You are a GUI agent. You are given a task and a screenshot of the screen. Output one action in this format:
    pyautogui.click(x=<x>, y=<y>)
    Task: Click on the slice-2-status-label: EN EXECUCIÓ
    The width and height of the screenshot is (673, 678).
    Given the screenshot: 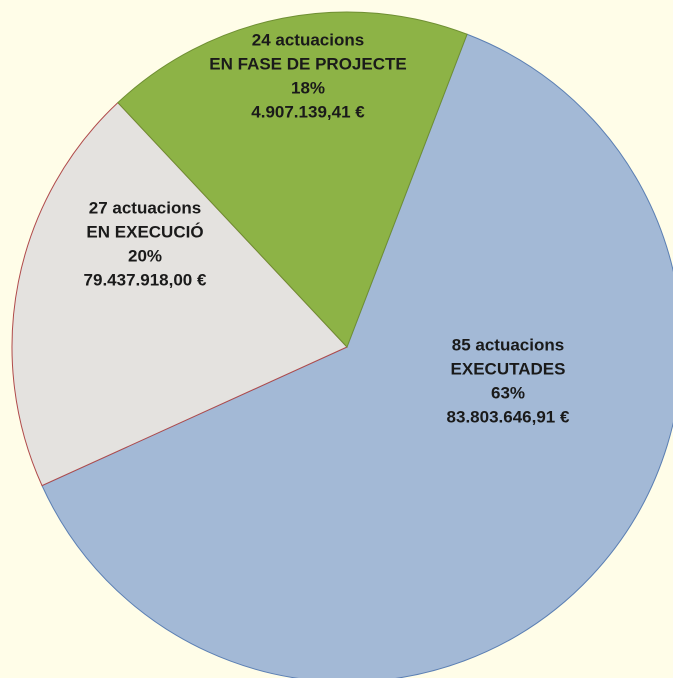 What is the action you would take?
    pyautogui.click(x=144, y=231)
    